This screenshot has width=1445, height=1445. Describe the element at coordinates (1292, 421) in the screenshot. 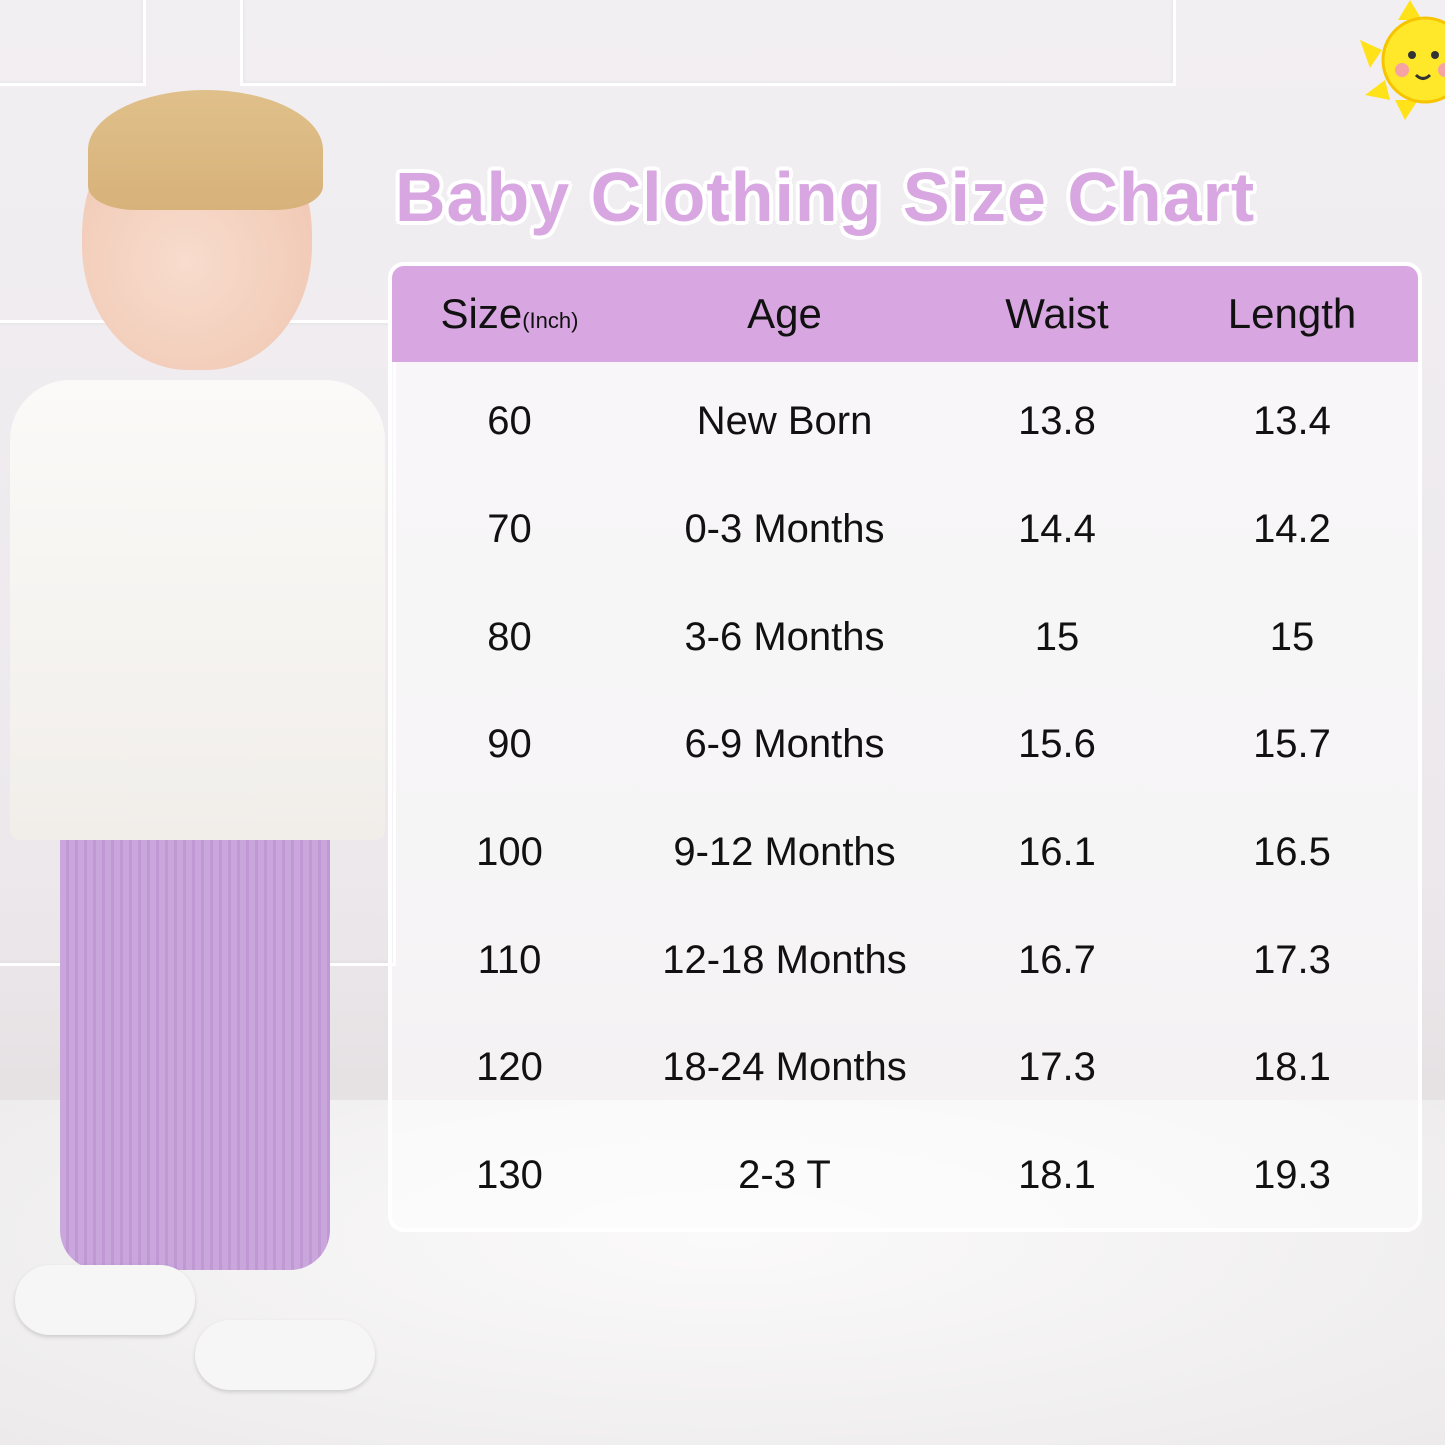

I see `cell-length: 13.4` at that location.